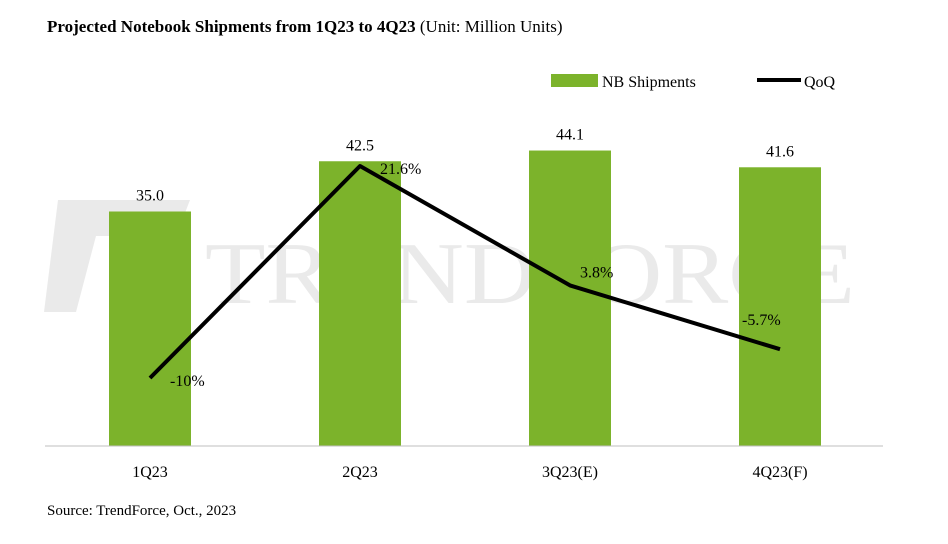  Describe the element at coordinates (150, 472) in the screenshot. I see `x-tick-1: 1Q23` at that location.